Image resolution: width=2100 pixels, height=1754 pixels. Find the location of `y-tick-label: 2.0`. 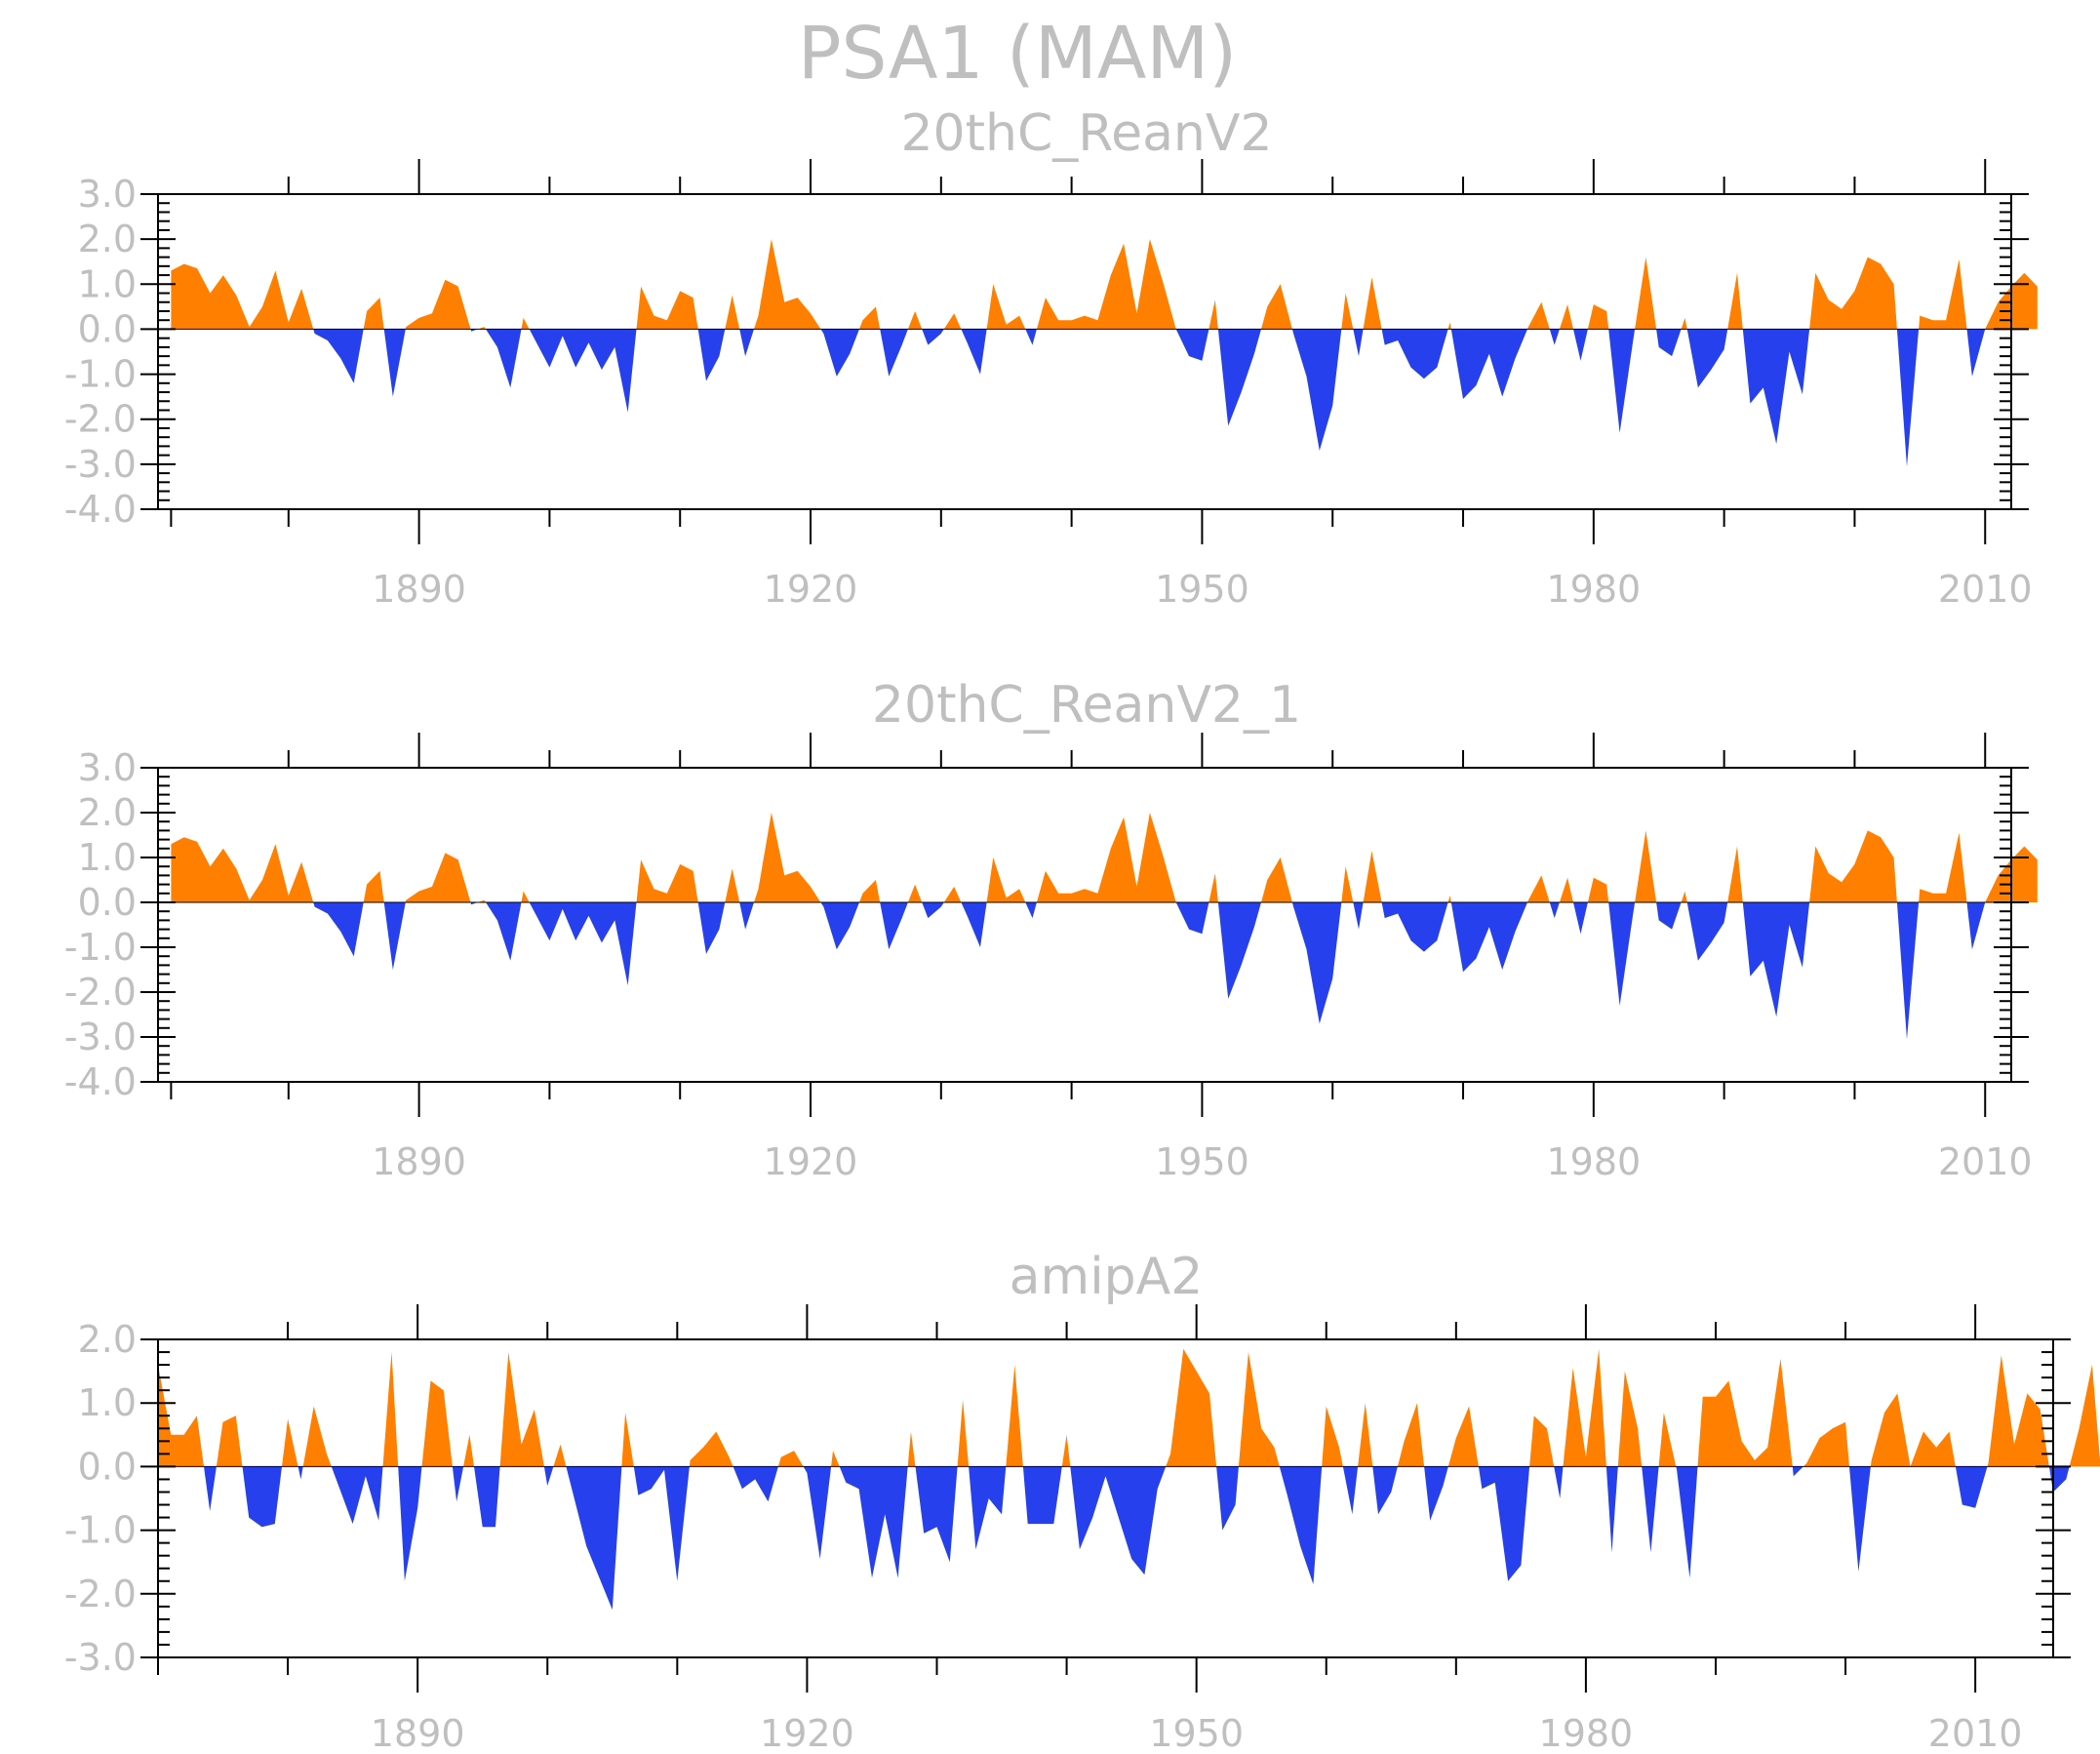

y-tick-label: 2.0 is located at coordinates (108, 239).